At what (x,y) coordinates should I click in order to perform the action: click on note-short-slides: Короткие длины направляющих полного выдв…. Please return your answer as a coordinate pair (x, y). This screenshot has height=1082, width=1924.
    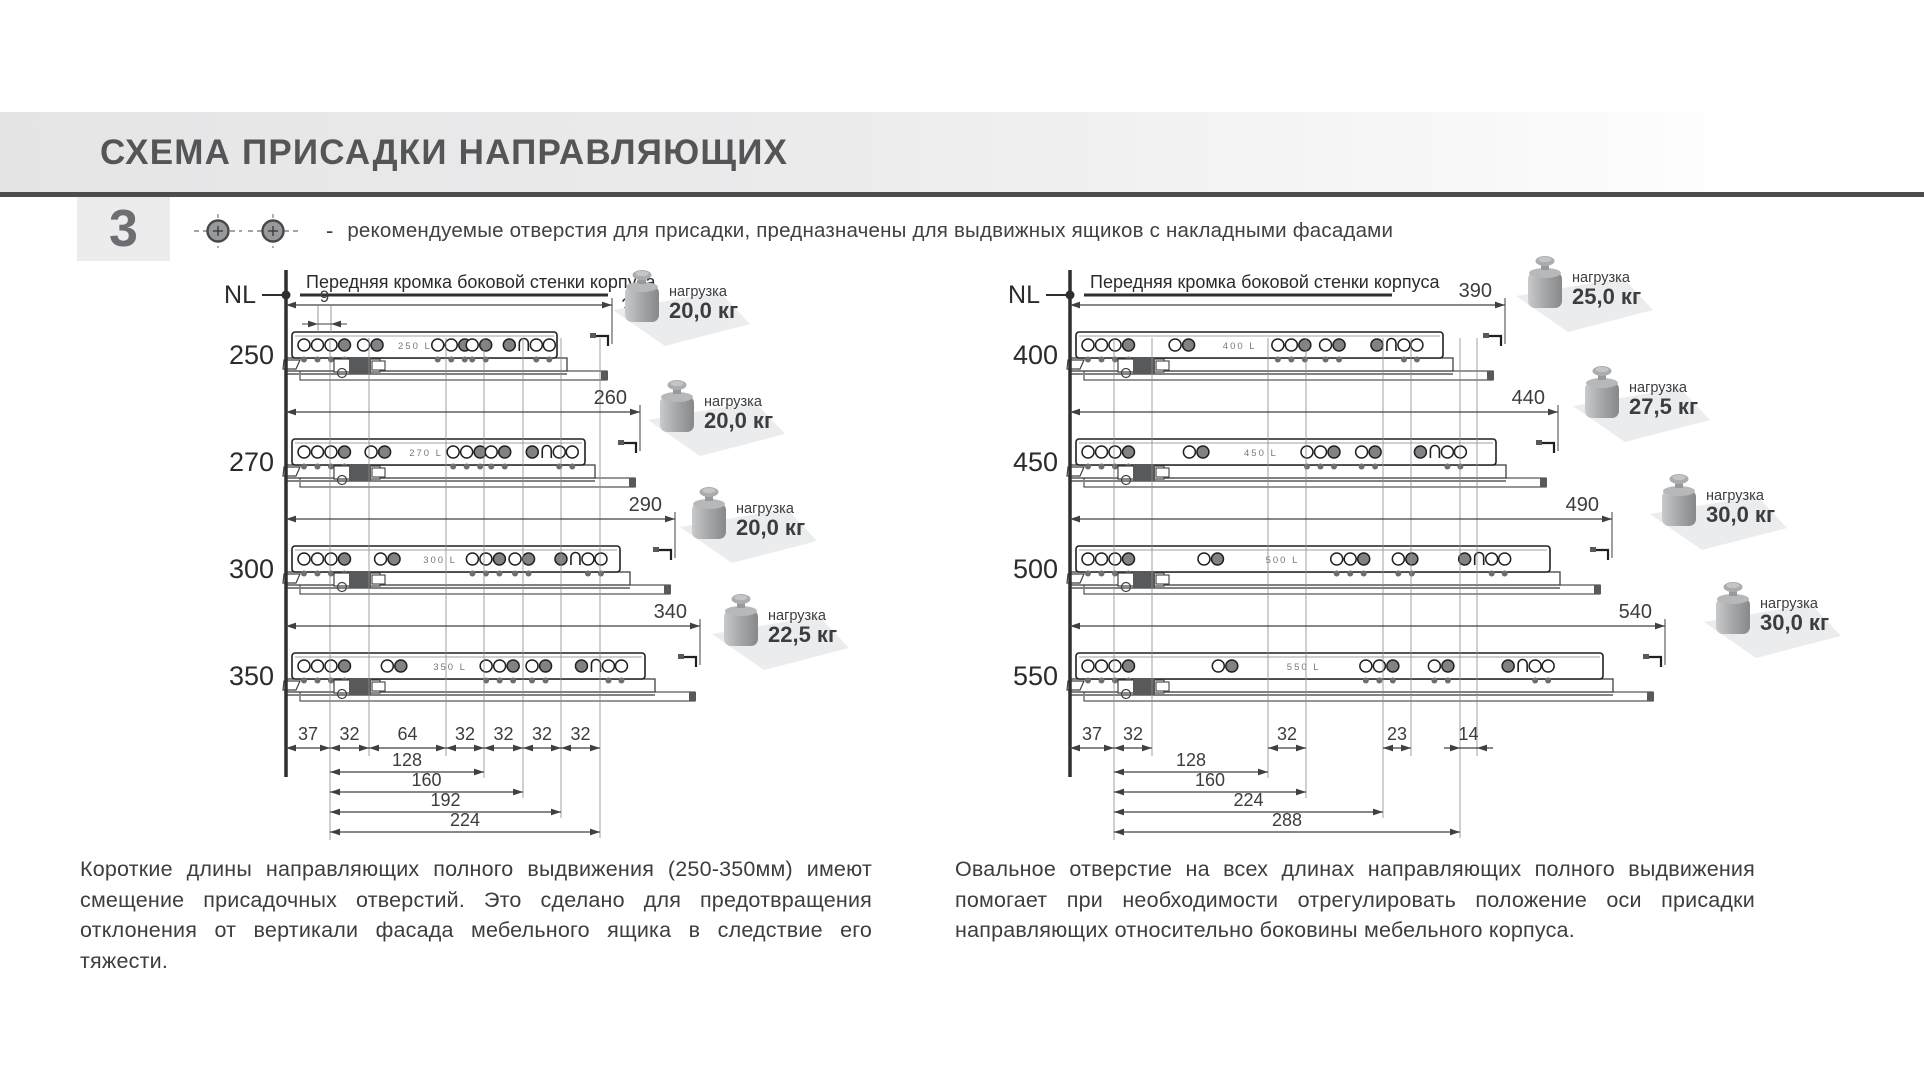
    Looking at the image, I should click on (476, 915).